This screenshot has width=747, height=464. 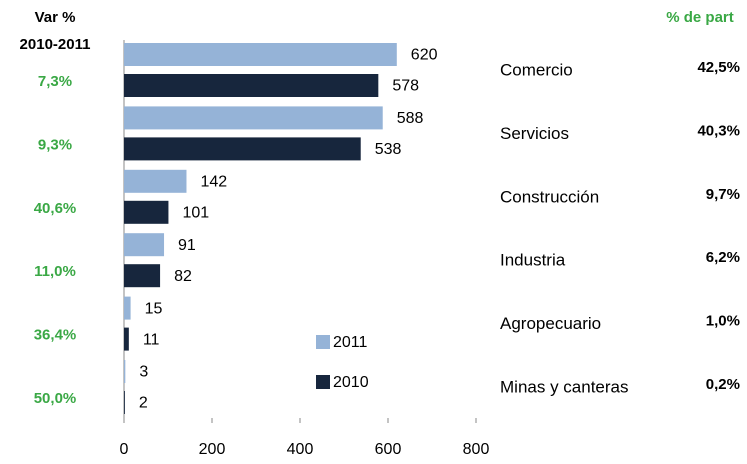 What do you see at coordinates (154, 308) in the screenshot?
I see `value-label: 15` at bounding box center [154, 308].